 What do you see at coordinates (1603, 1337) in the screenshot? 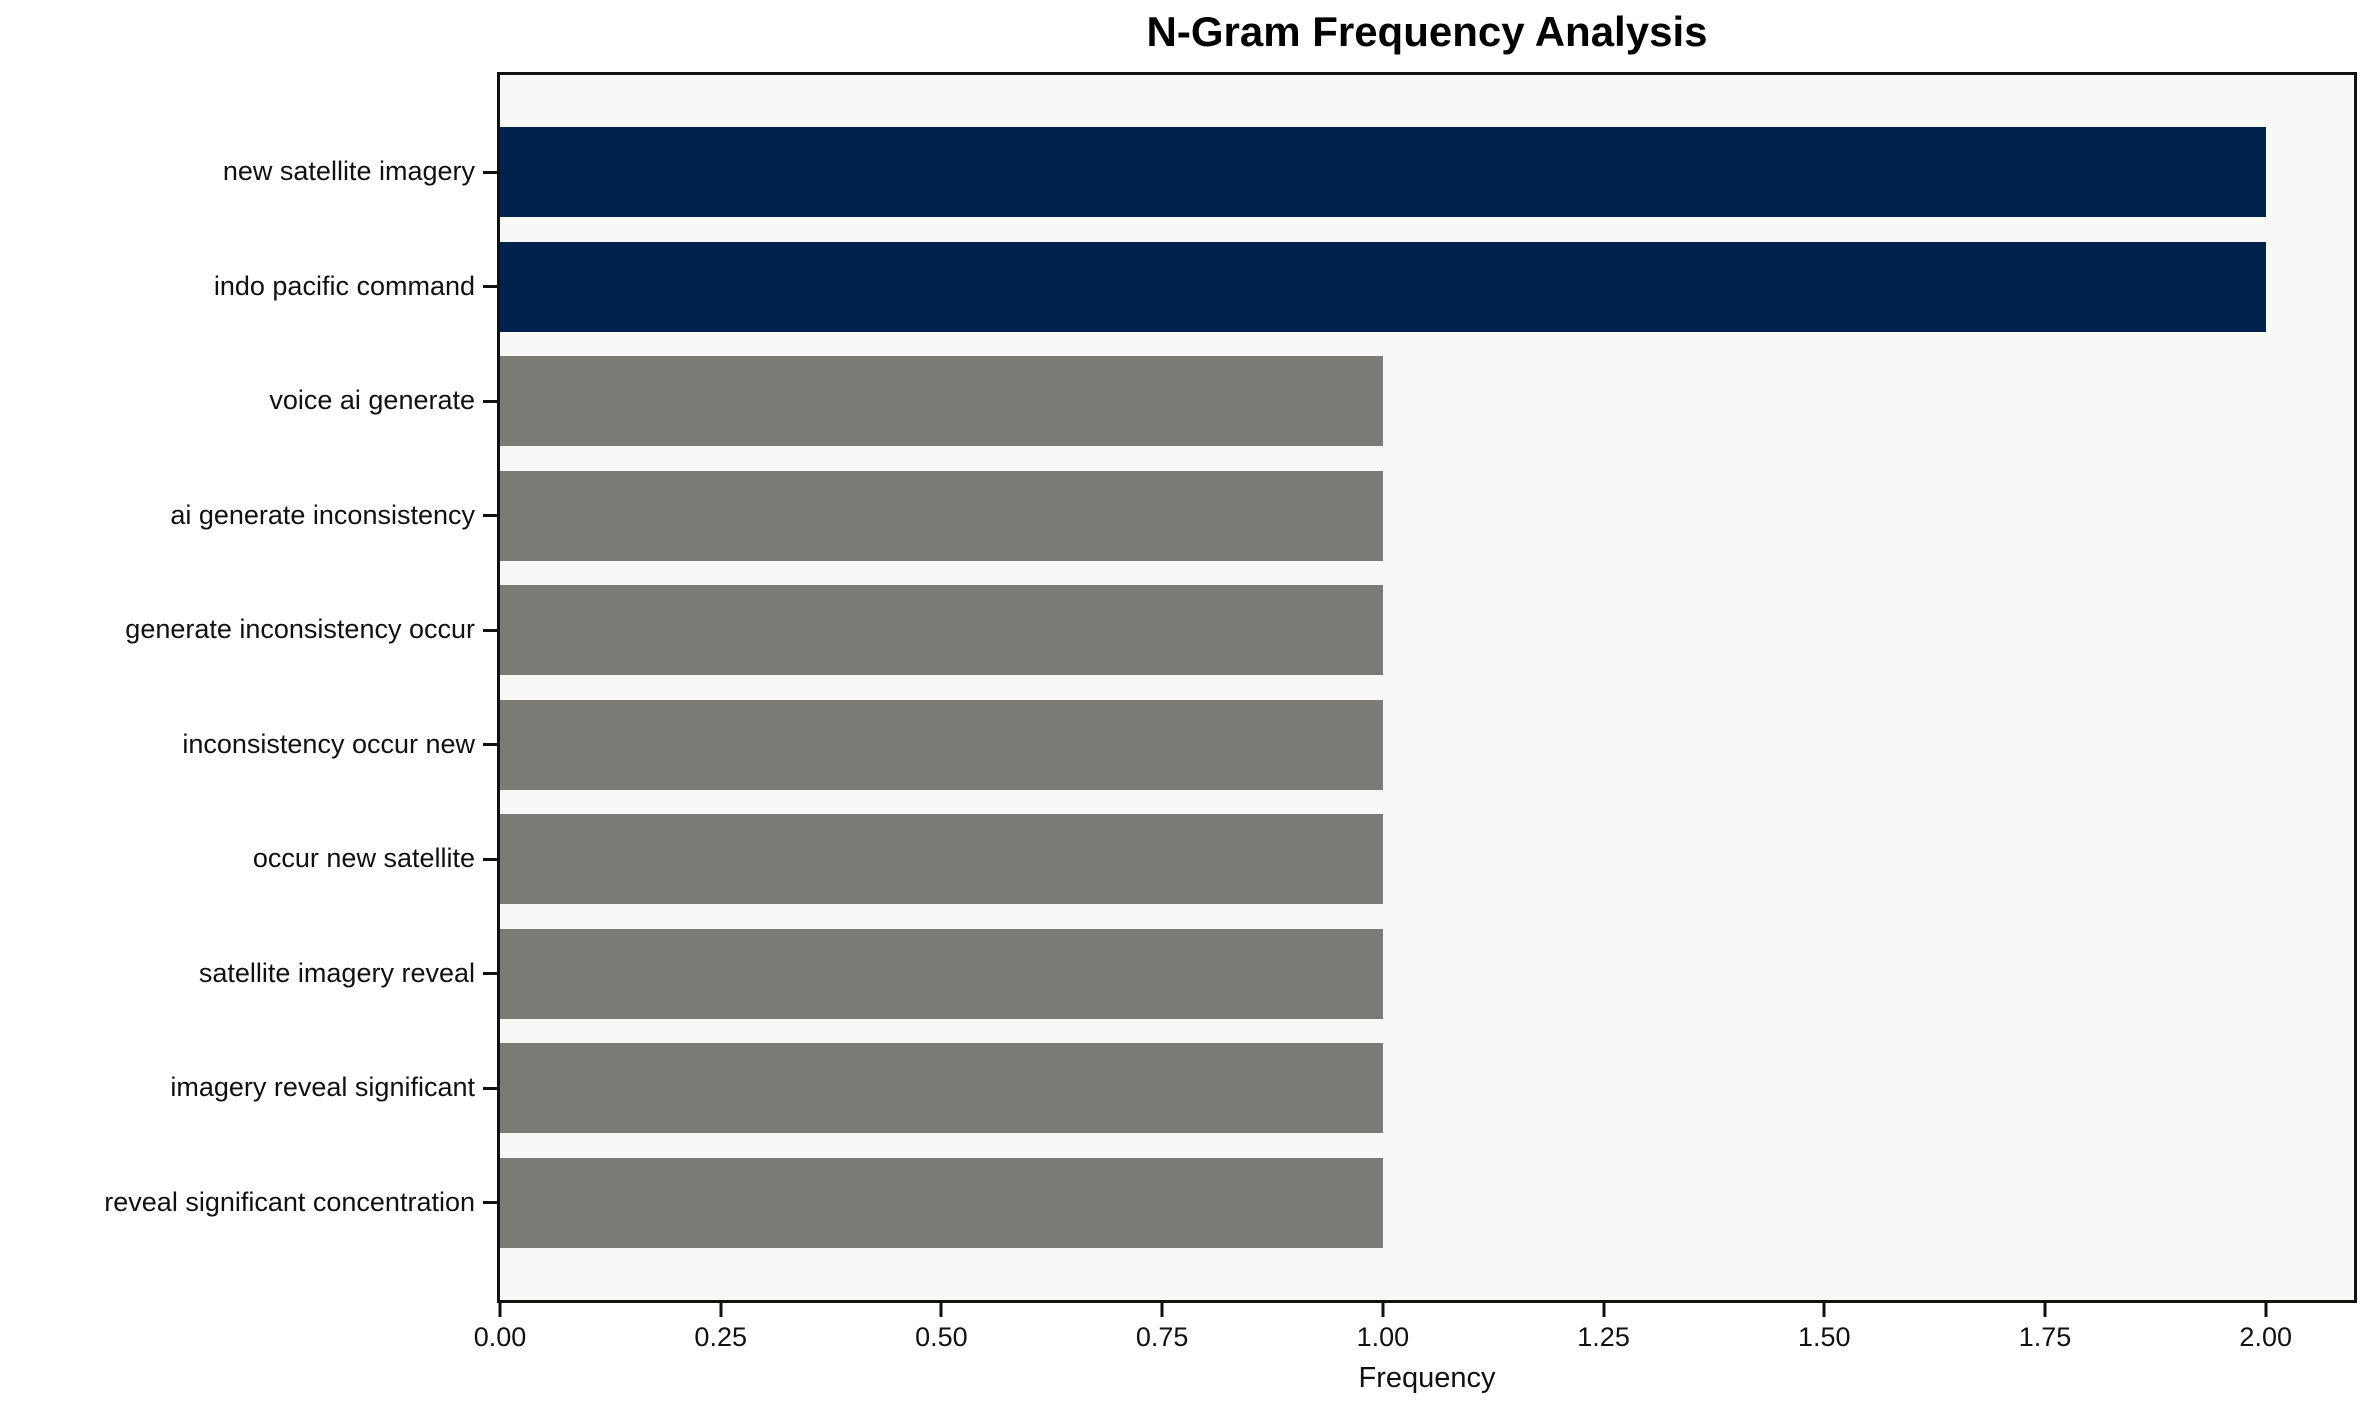
I see `x-tick-label: 1.25` at bounding box center [1603, 1337].